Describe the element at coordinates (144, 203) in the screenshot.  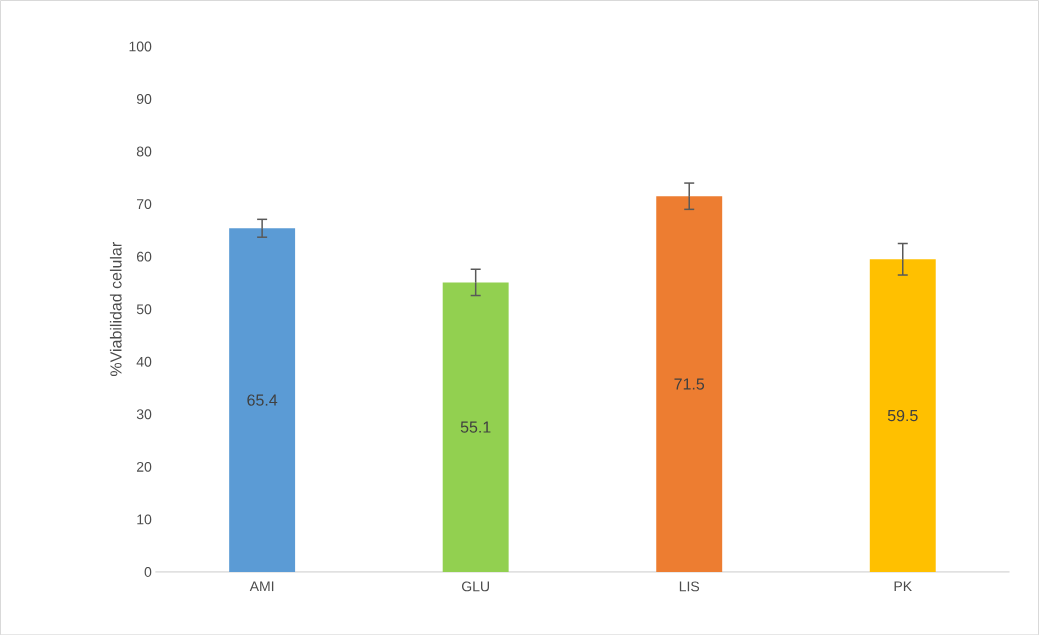
I see `y-tick-label: 70` at that location.